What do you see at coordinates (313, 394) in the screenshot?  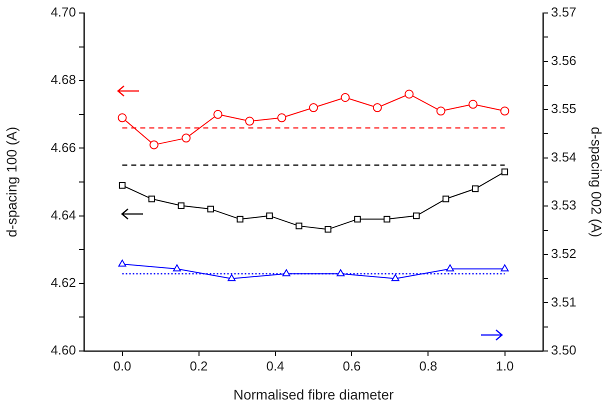 I see `x-axis-title: Normalised fibre diameter` at bounding box center [313, 394].